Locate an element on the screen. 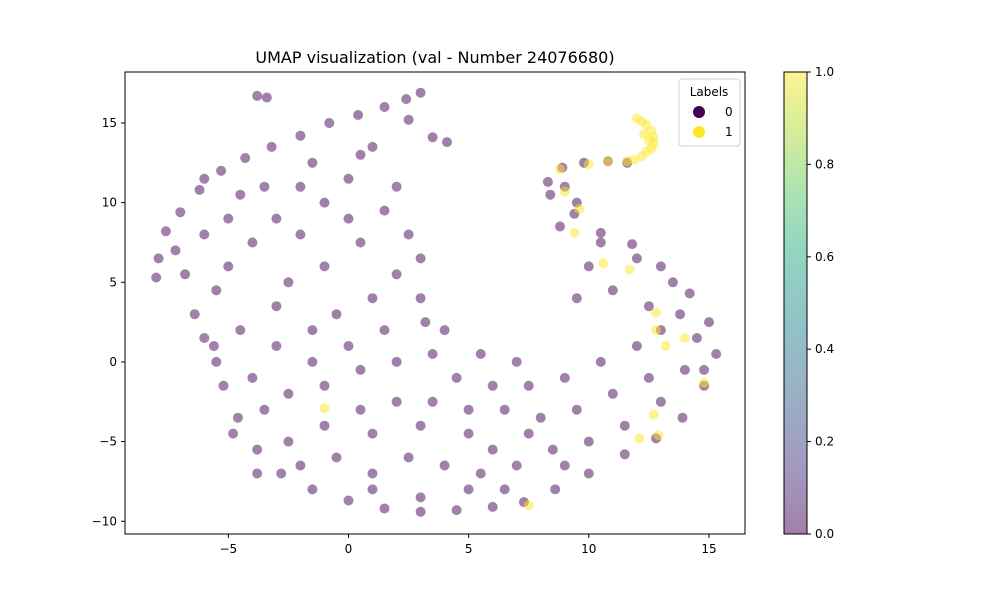  x-tick-label-1: 0 is located at coordinates (349, 549).